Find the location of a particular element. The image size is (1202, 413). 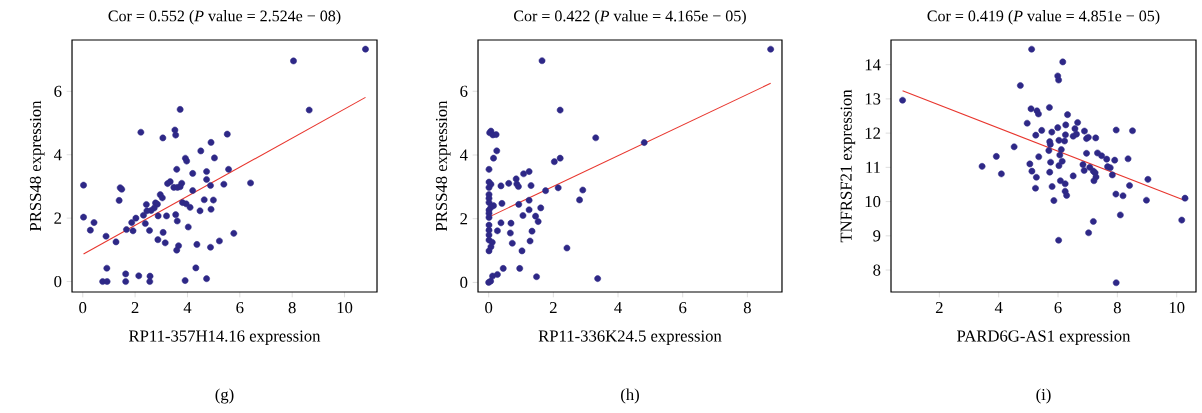

y-tick-label: 9 is located at coordinates (877, 236).